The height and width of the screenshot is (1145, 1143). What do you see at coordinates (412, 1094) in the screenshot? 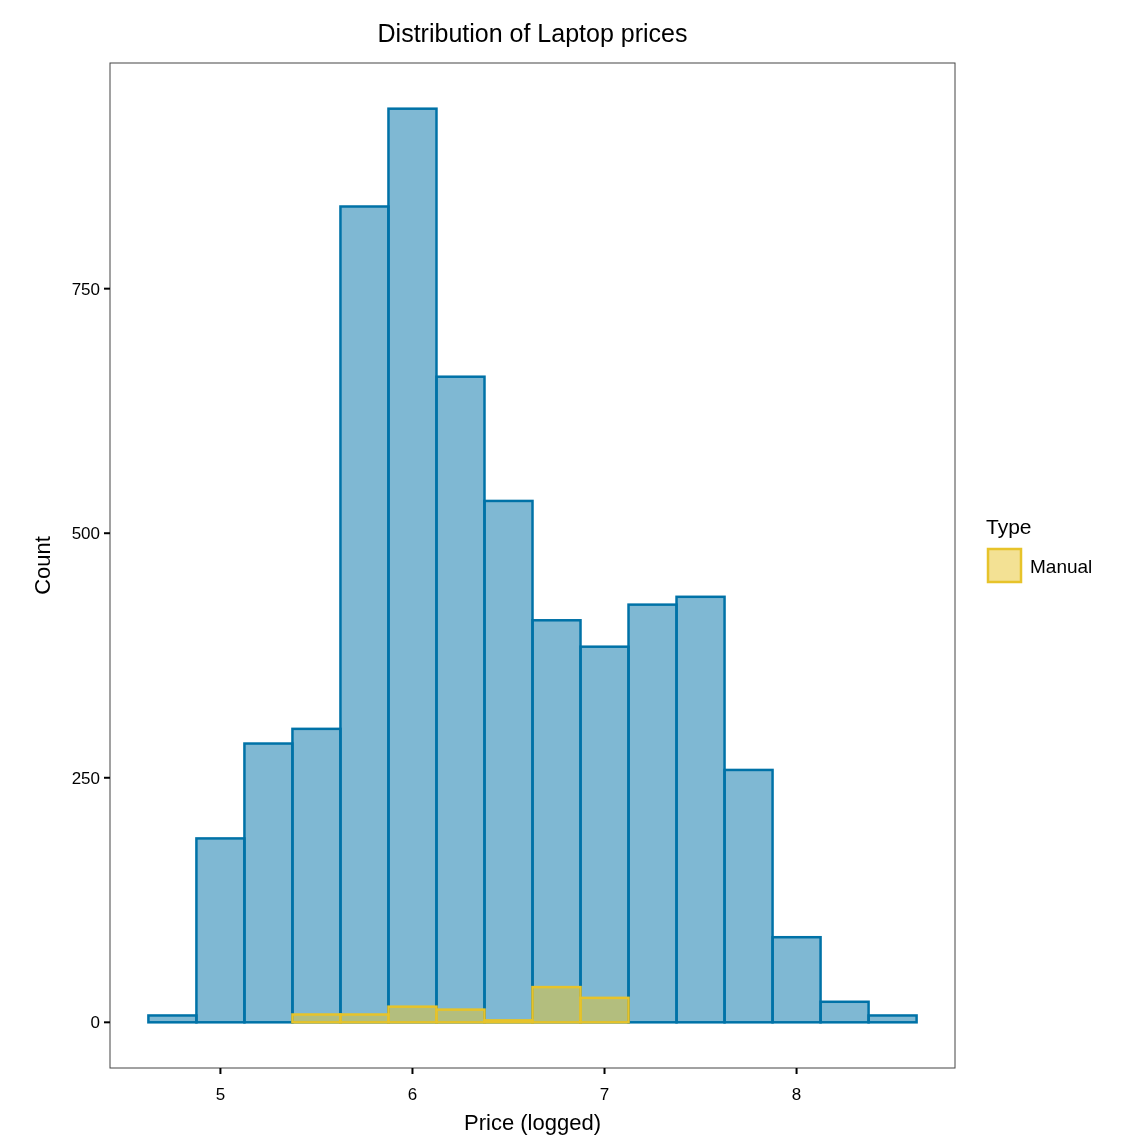
I see `x-tick-label: 6` at bounding box center [412, 1094].